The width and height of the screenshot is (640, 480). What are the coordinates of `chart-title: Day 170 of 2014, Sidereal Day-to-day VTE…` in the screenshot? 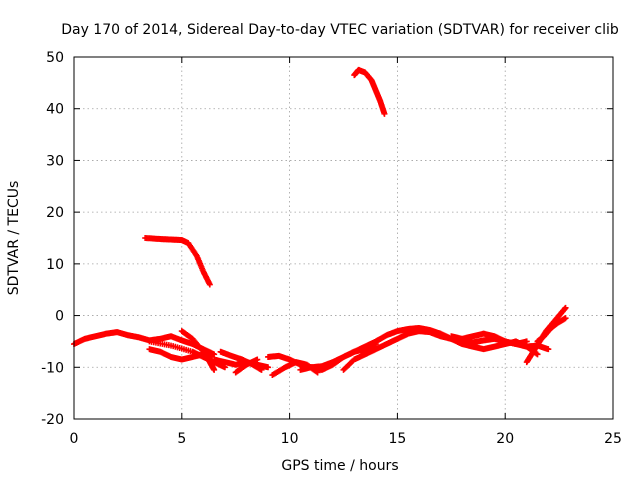 It's located at (340, 30).